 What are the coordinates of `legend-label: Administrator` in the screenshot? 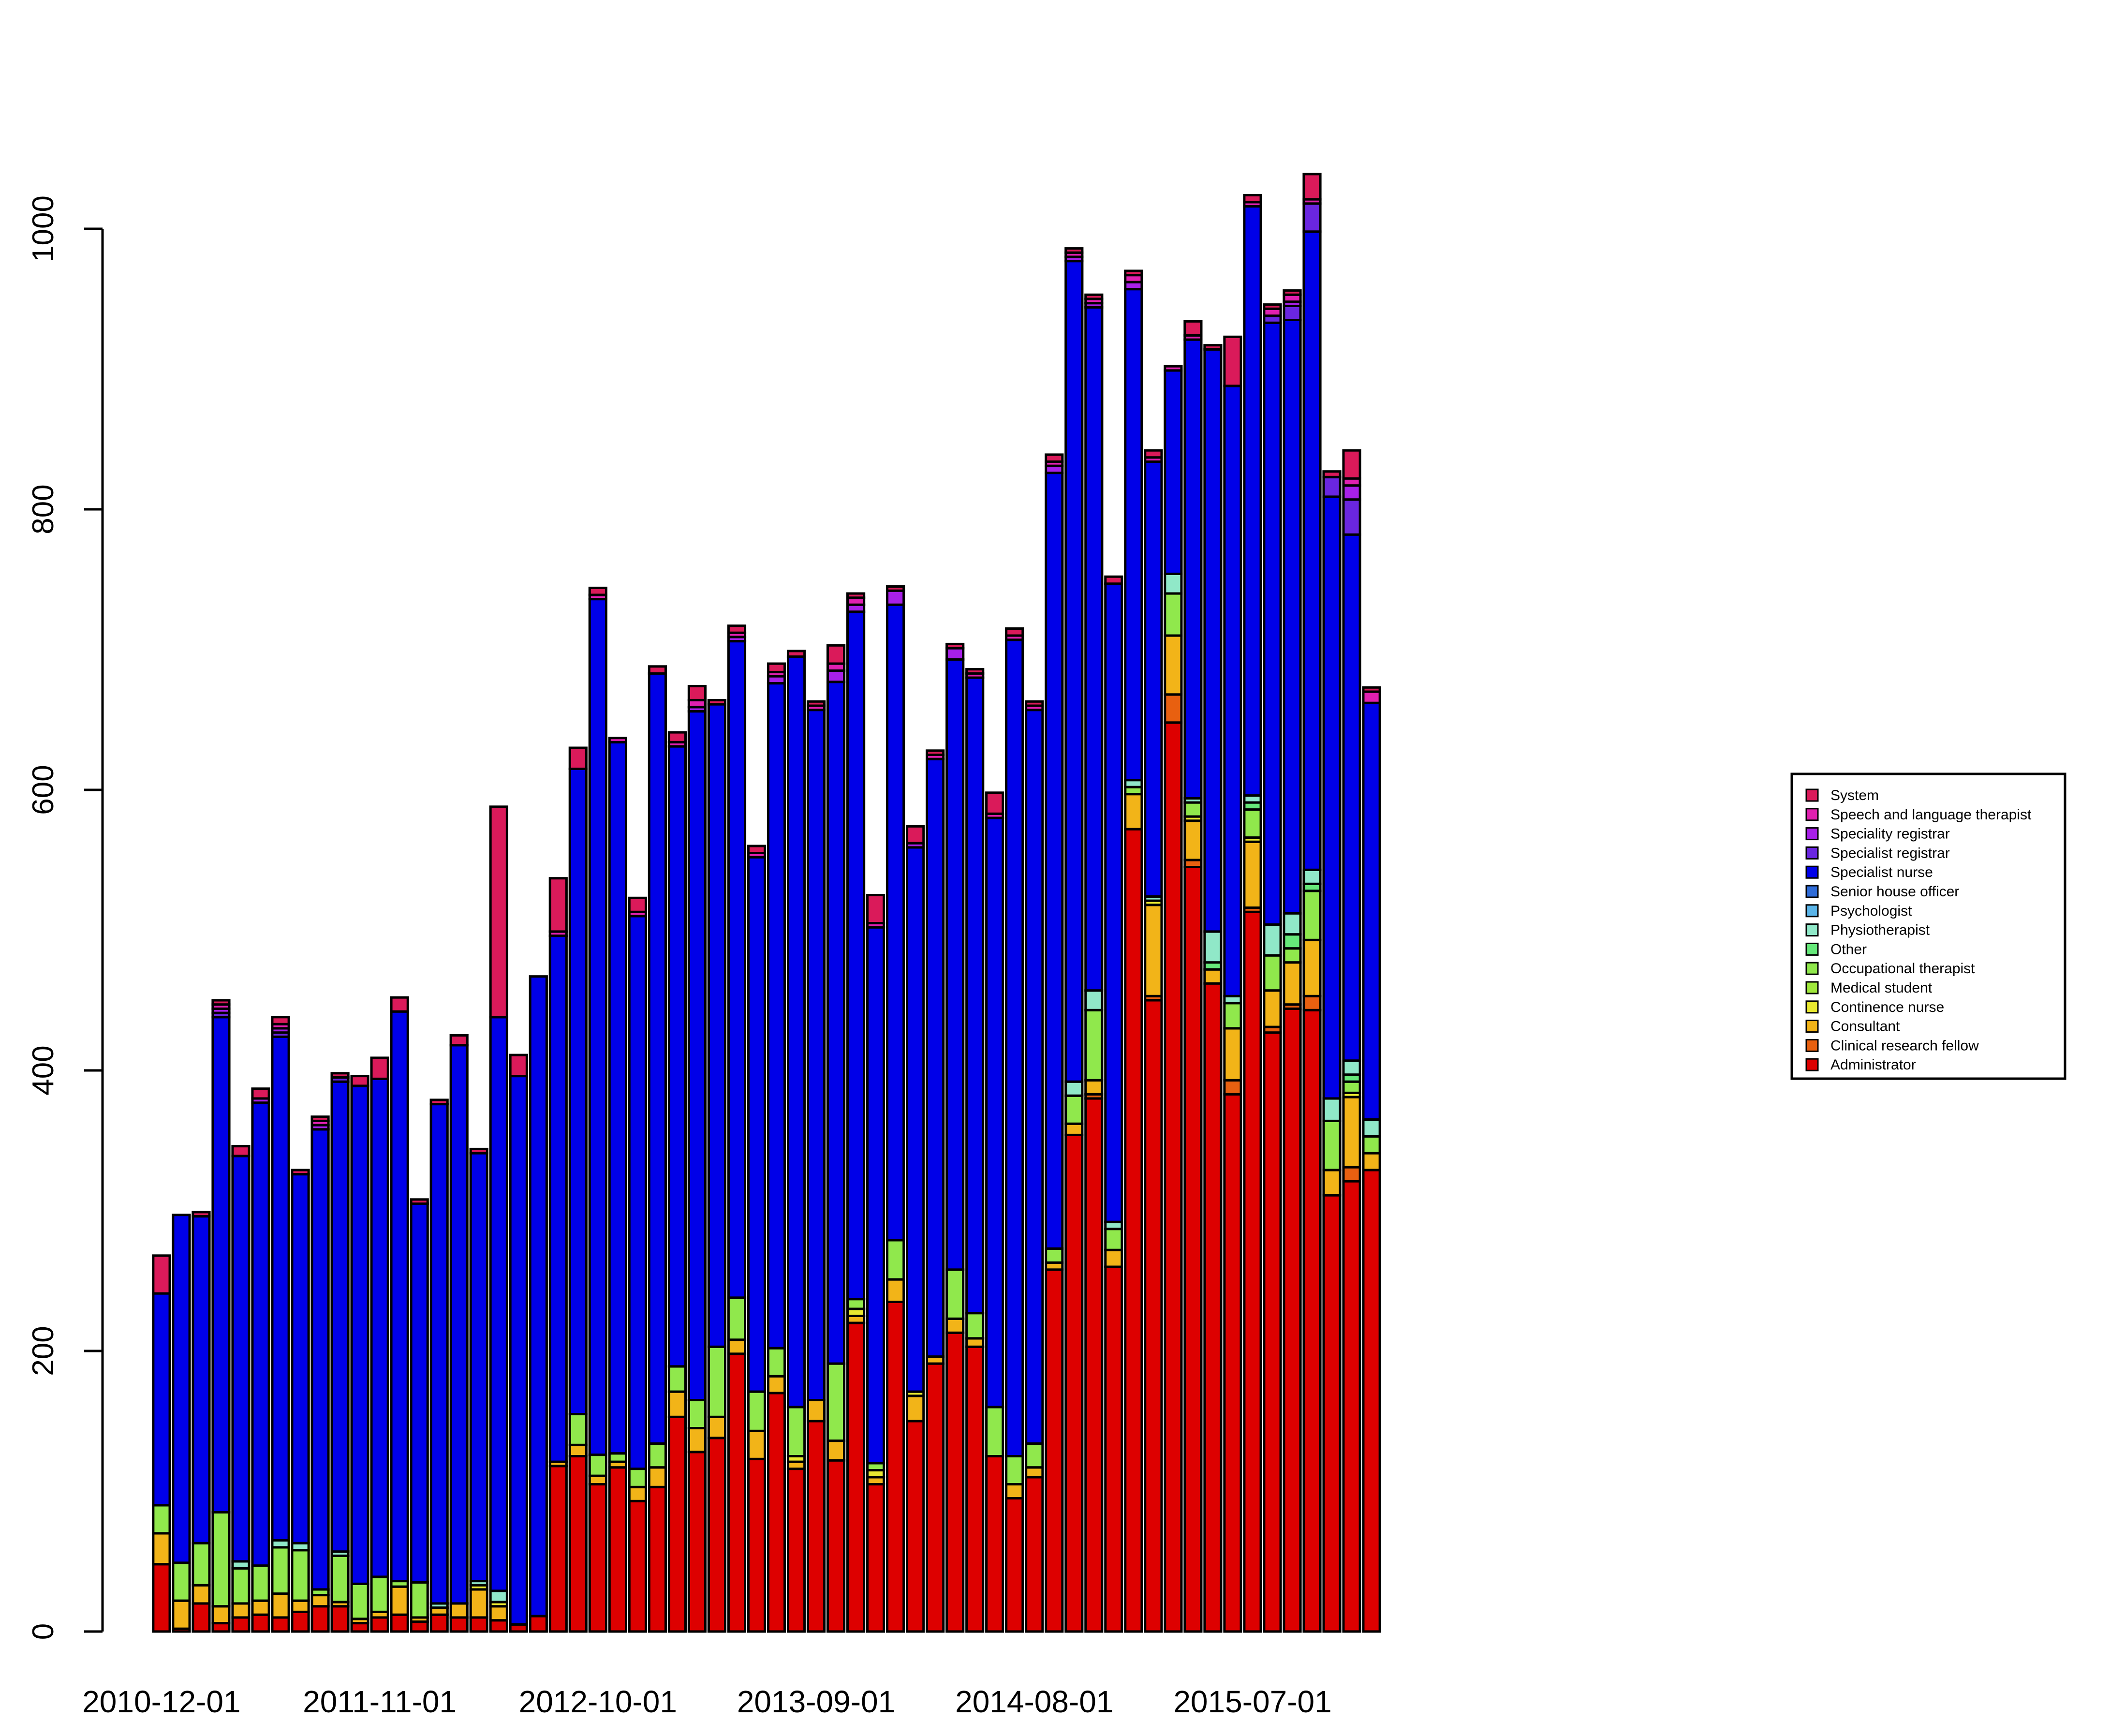 It's located at (1873, 1065).